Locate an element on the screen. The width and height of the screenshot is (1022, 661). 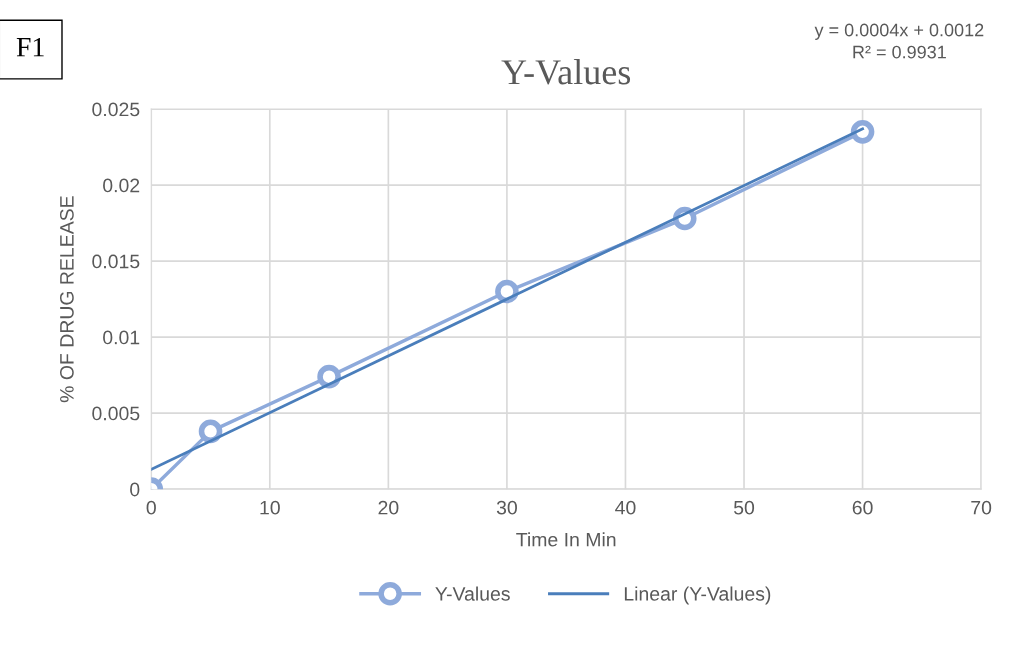
y-tick-label: 0.01 is located at coordinates (121, 337).